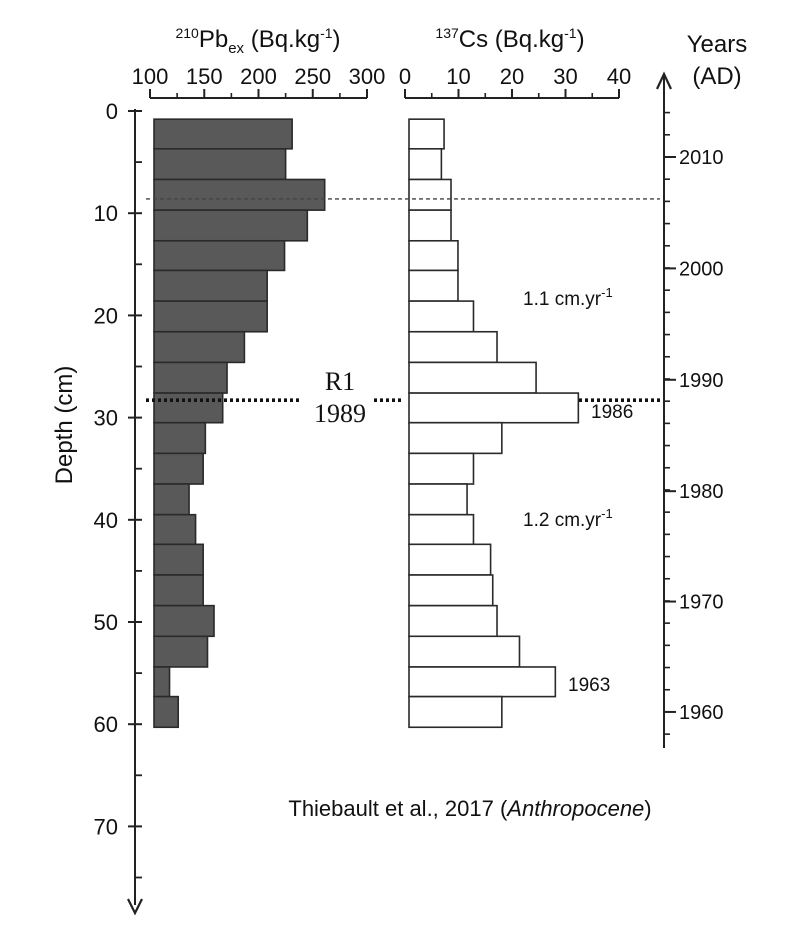 This screenshot has height=930, width=802. Describe the element at coordinates (562, 299) in the screenshot. I see `rate-upper-value: 1.1 cm.yr` at that location.